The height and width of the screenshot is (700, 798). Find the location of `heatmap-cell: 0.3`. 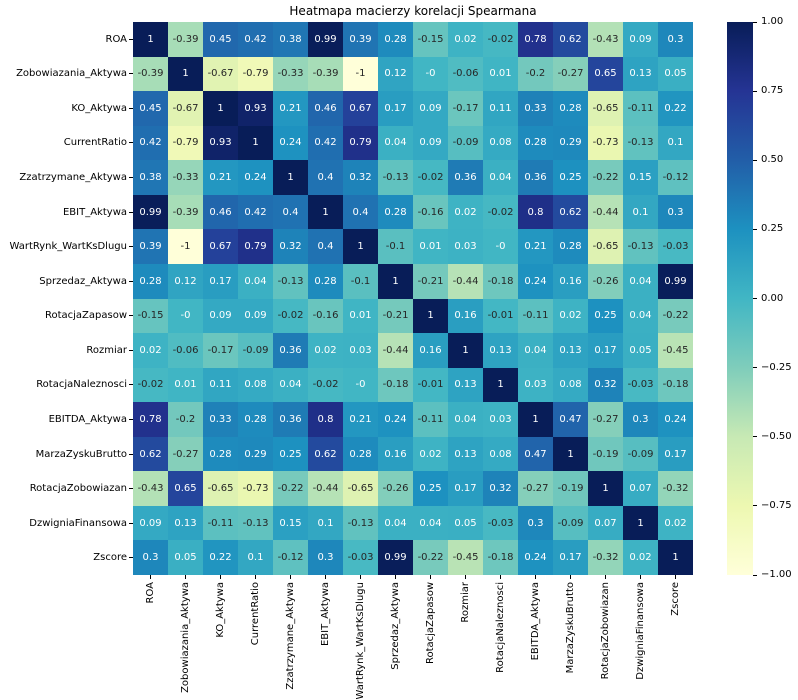

heatmap-cell: 0.3 is located at coordinates (675, 39).